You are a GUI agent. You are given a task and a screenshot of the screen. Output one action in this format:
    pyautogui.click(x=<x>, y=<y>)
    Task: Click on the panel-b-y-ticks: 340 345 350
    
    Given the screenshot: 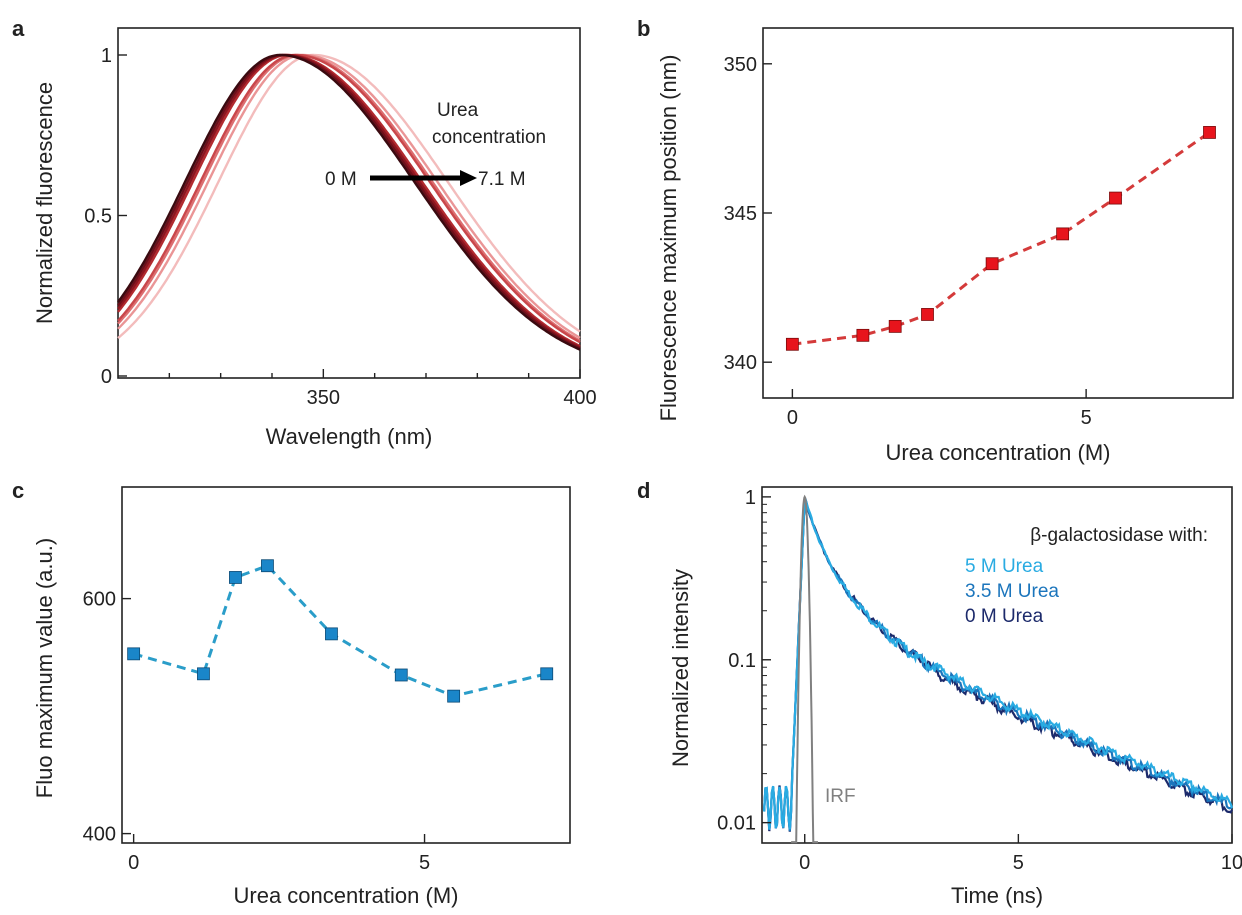 What is the action you would take?
    pyautogui.click(x=748, y=214)
    